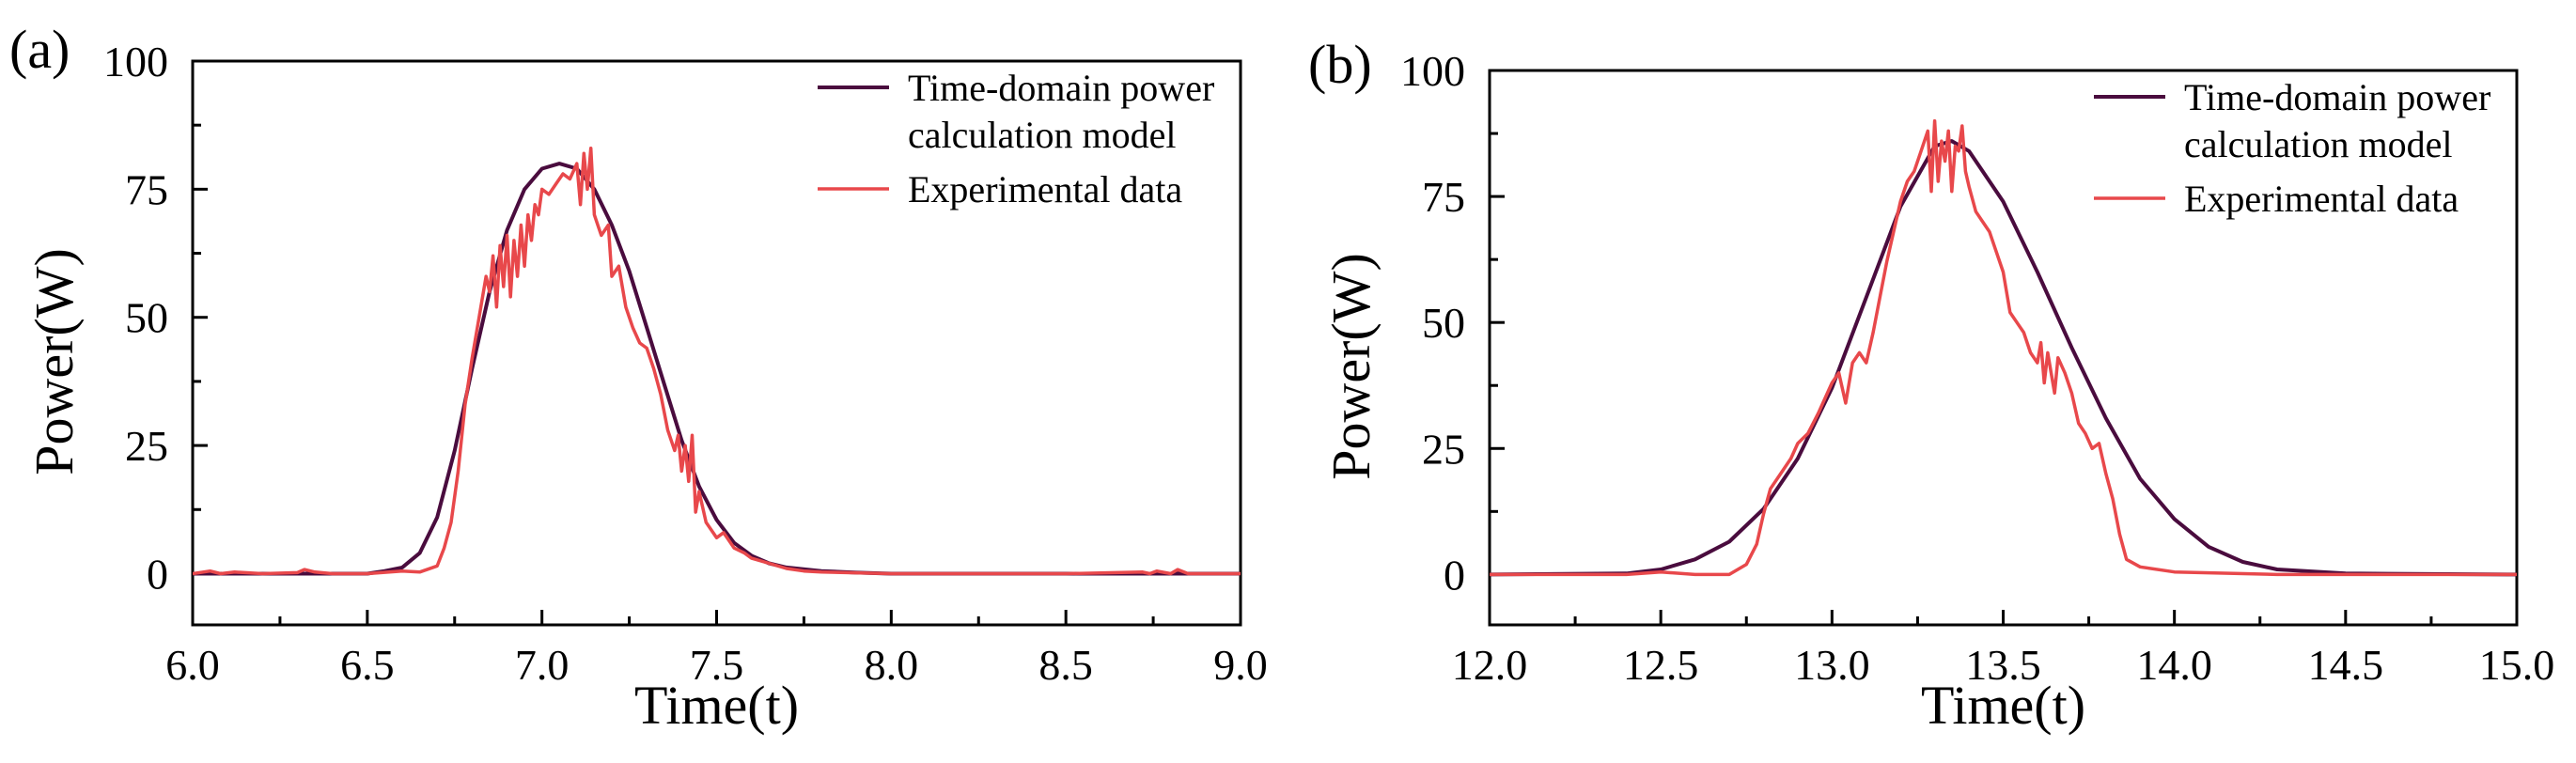 Image resolution: width=2576 pixels, height=763 pixels. I want to click on x-tick-label: 7.0, so click(542, 665).